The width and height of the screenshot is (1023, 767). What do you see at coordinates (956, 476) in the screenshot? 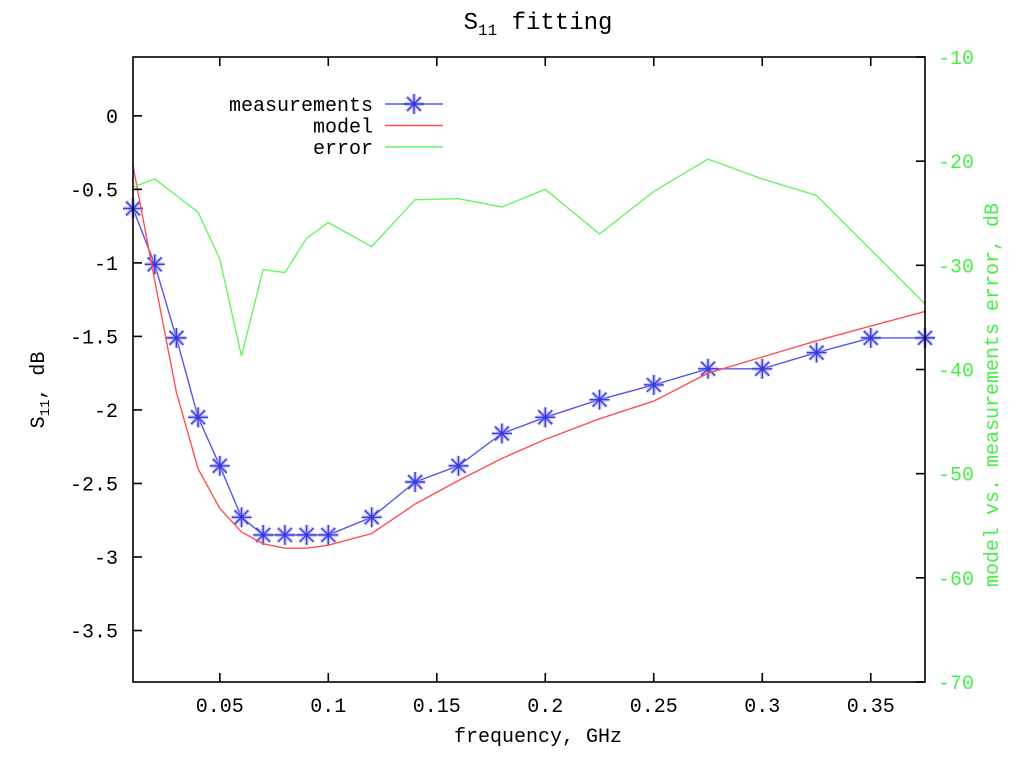
I see `y-right-tick-label: -50` at bounding box center [956, 476].